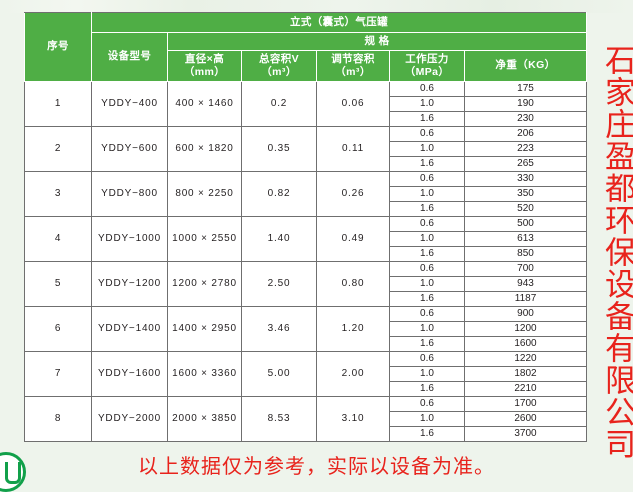 The height and width of the screenshot is (492, 633). I want to click on row-no: 5, so click(58, 284).